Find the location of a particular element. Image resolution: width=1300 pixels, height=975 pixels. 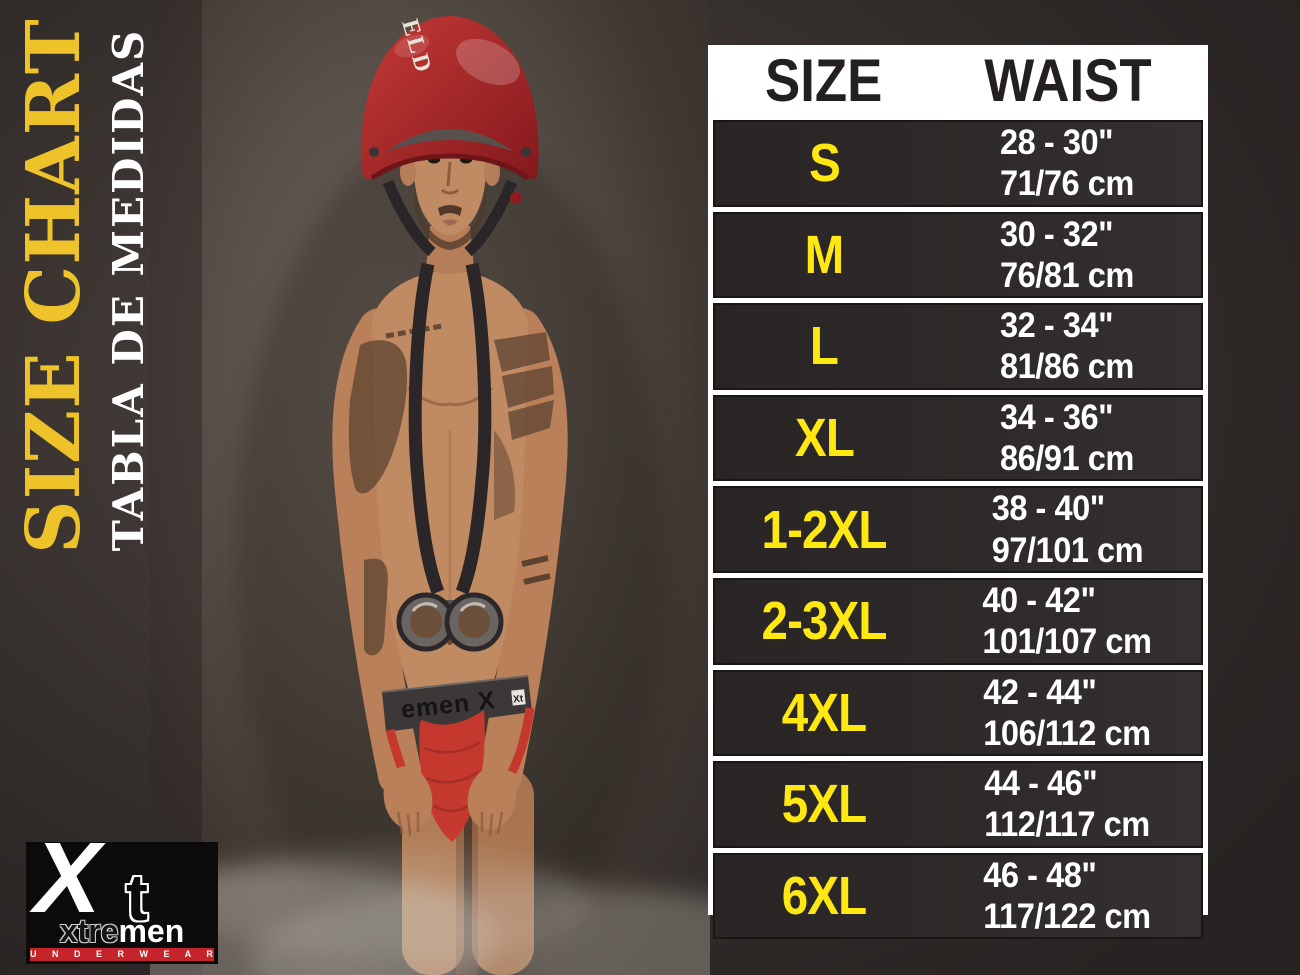

logo-brand-right: men is located at coordinates (151, 931).